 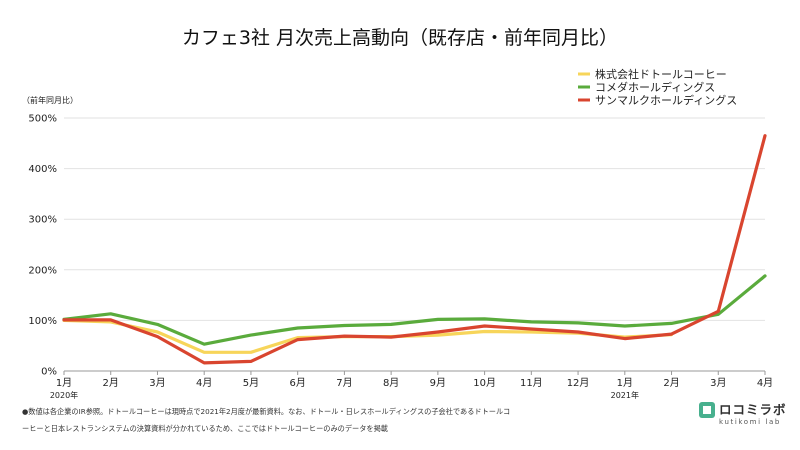 What do you see at coordinates (666, 100) in the screenshot?
I see `legend-label: サンマルクホールディングス` at bounding box center [666, 100].